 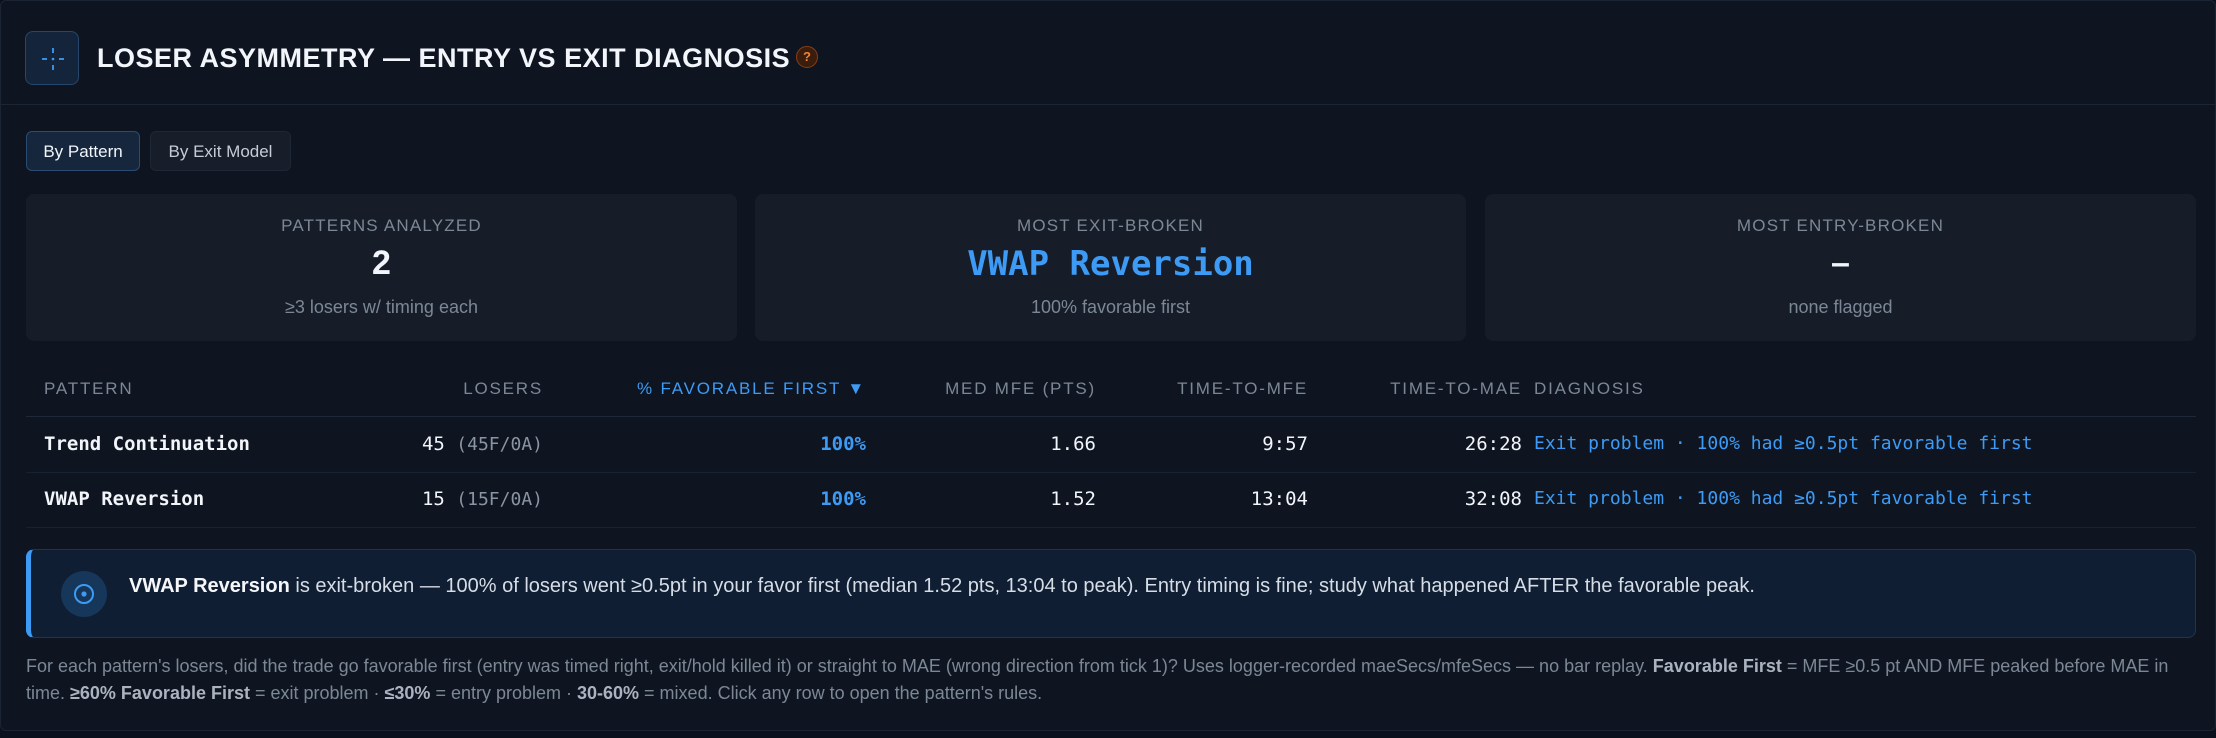 I want to click on help-icon: ?, so click(x=807, y=57).